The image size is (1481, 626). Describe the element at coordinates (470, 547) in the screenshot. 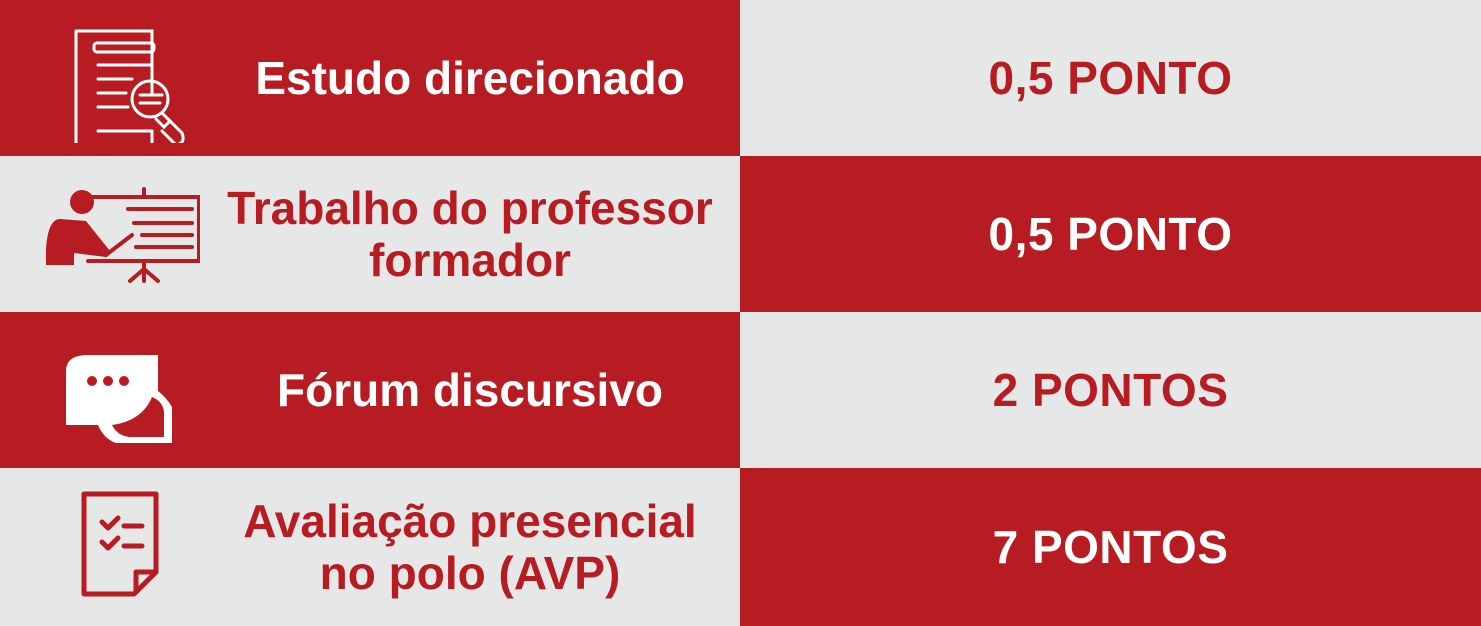

I see `activity-label: Avaliação presencial no polo (AVP)` at that location.